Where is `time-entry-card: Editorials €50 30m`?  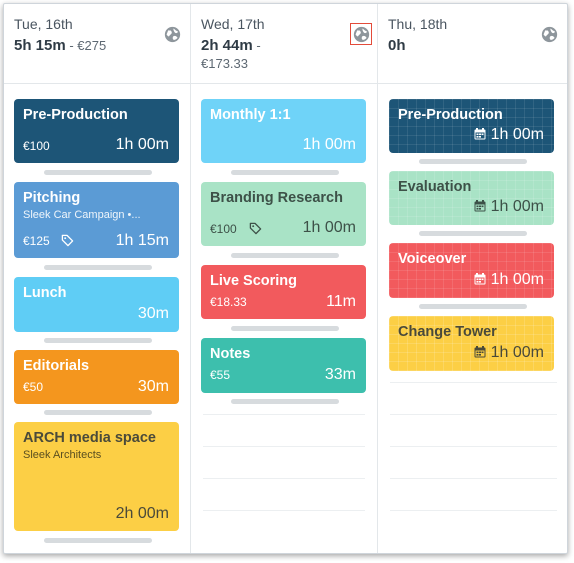
time-entry-card: Editorials €50 30m is located at coordinates (96, 377).